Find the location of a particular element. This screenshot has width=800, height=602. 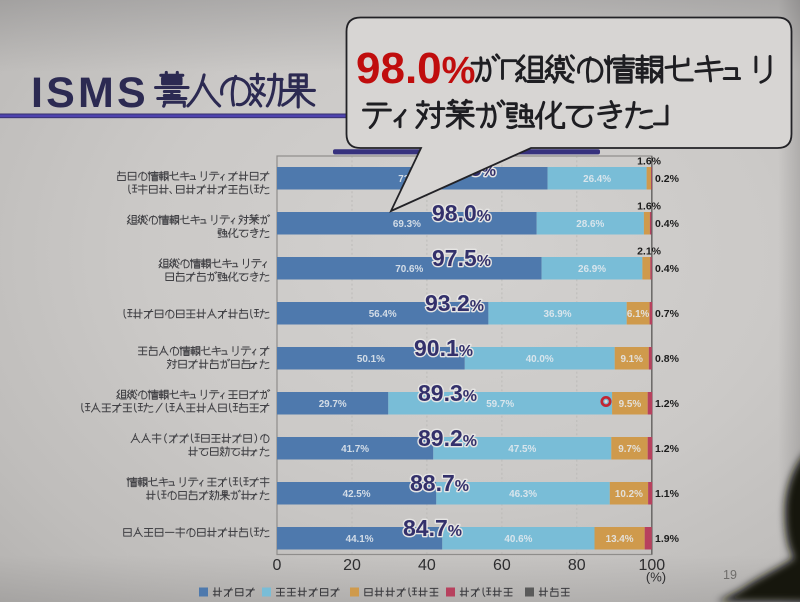

svg-text: 89.3% is located at coordinates (447, 393).